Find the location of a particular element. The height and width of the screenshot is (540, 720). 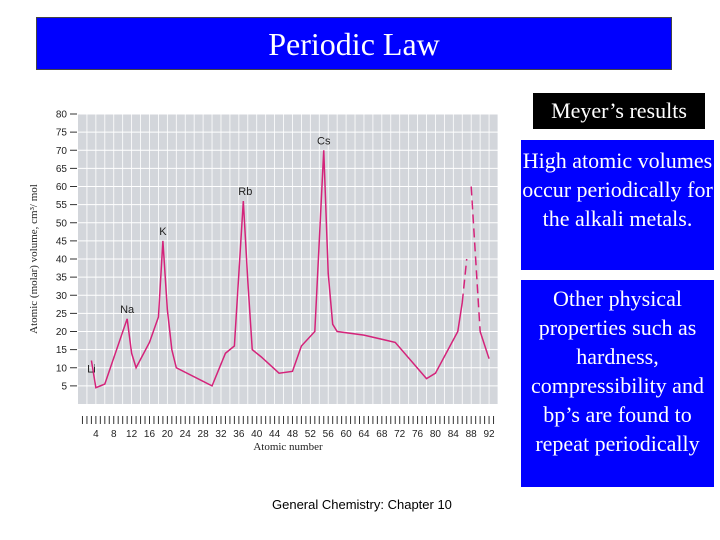

x-tick-label: 12 is located at coordinates (132, 434).